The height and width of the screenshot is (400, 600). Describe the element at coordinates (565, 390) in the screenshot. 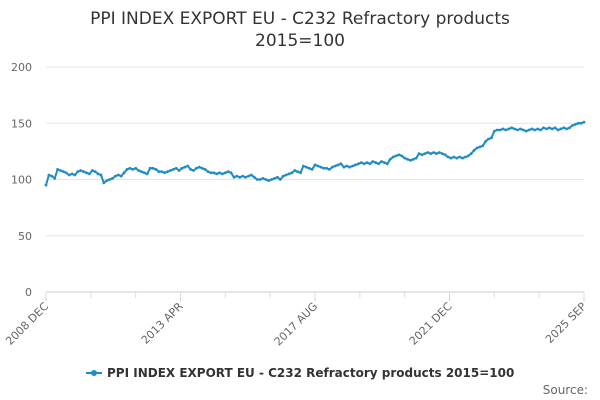

I see `source-credit: Source:` at that location.